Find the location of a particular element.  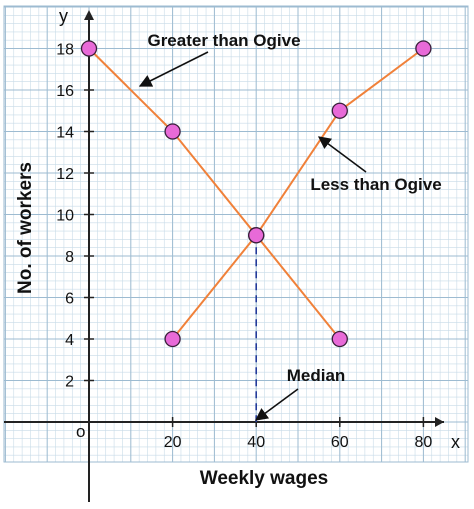

y-tick-label: 6 is located at coordinates (69, 299).